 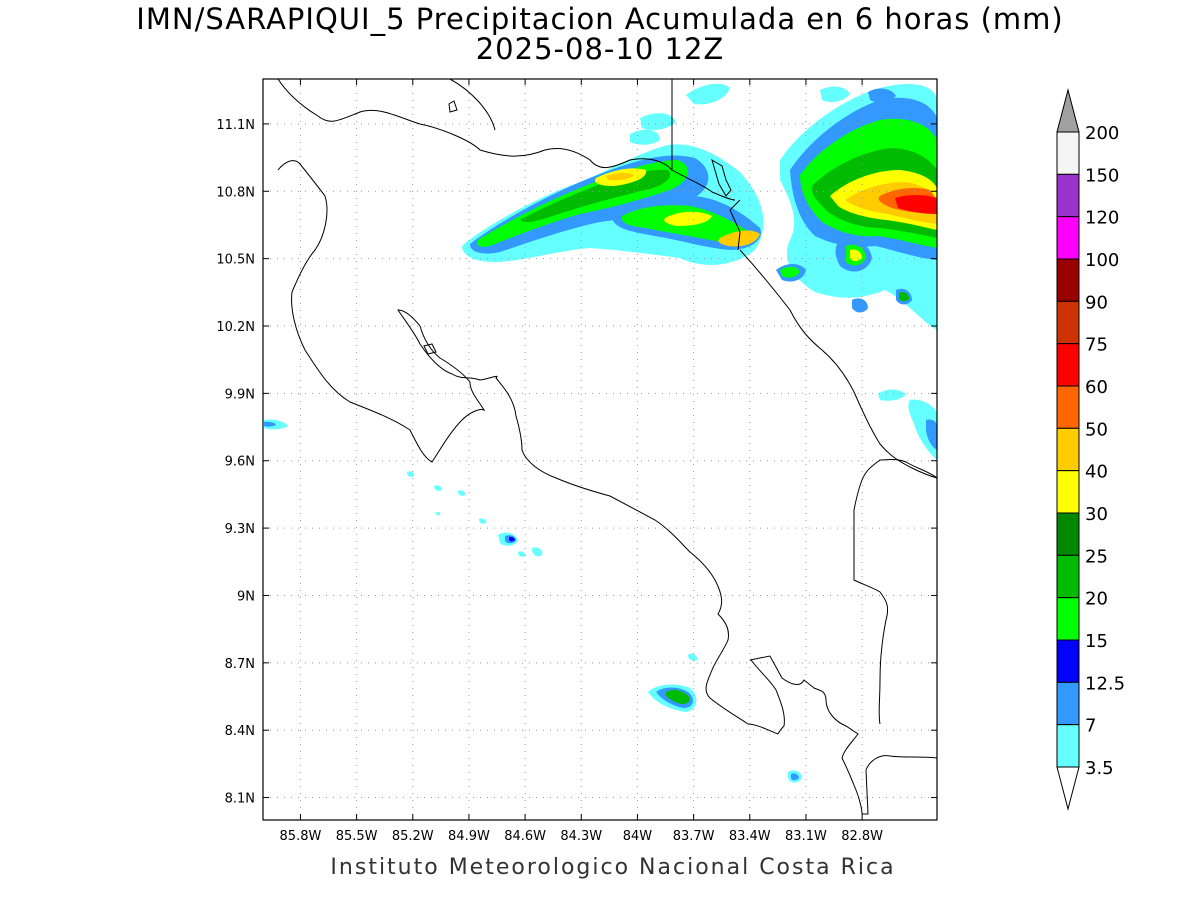 I want to click on colorbar-label: 60, so click(x=1096, y=387).